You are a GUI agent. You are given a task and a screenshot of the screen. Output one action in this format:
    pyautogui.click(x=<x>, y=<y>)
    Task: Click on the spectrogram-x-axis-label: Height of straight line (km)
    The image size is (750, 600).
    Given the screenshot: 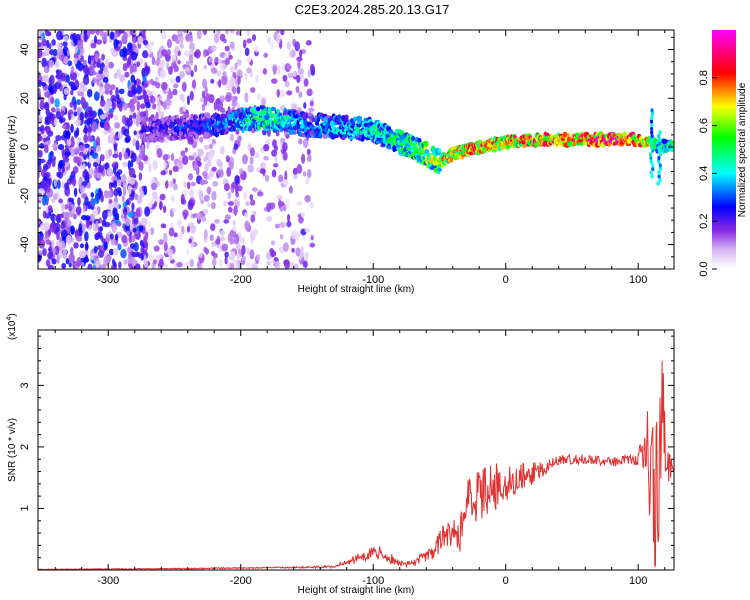 What is the action you would take?
    pyautogui.click(x=356, y=289)
    